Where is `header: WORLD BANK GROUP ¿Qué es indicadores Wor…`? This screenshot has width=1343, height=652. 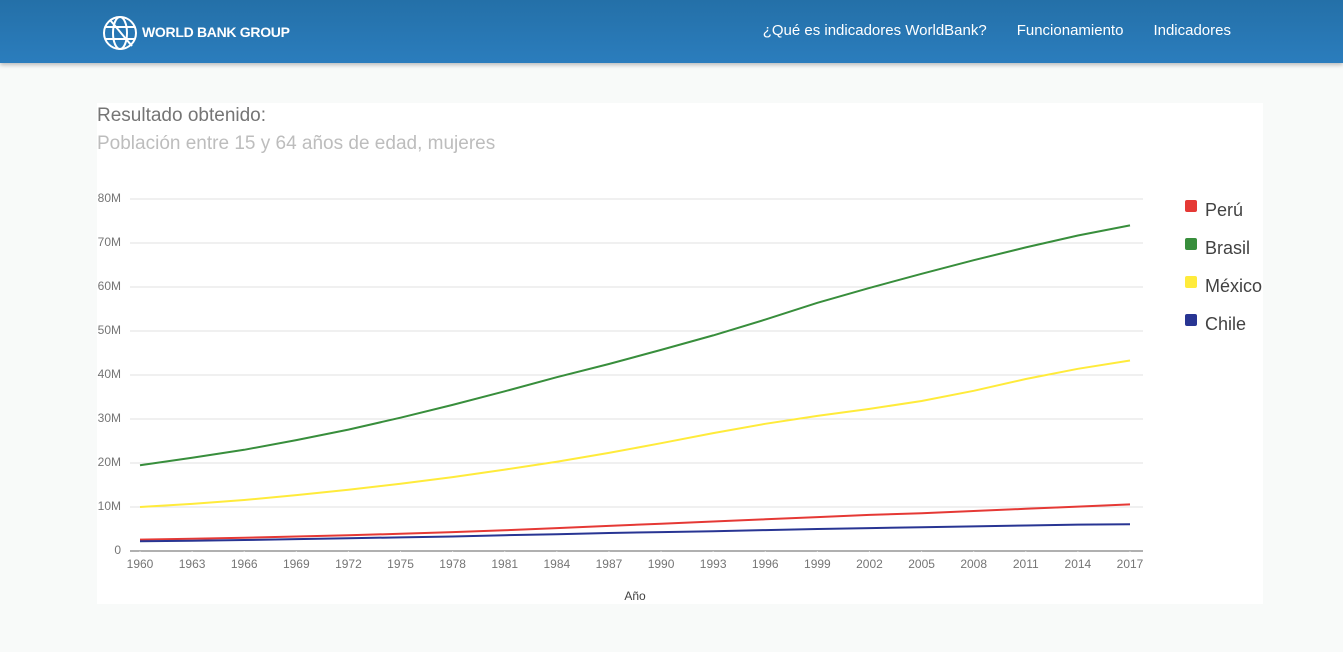 header: WORLD BANK GROUP ¿Qué es indicadores Wor… is located at coordinates (671, 31).